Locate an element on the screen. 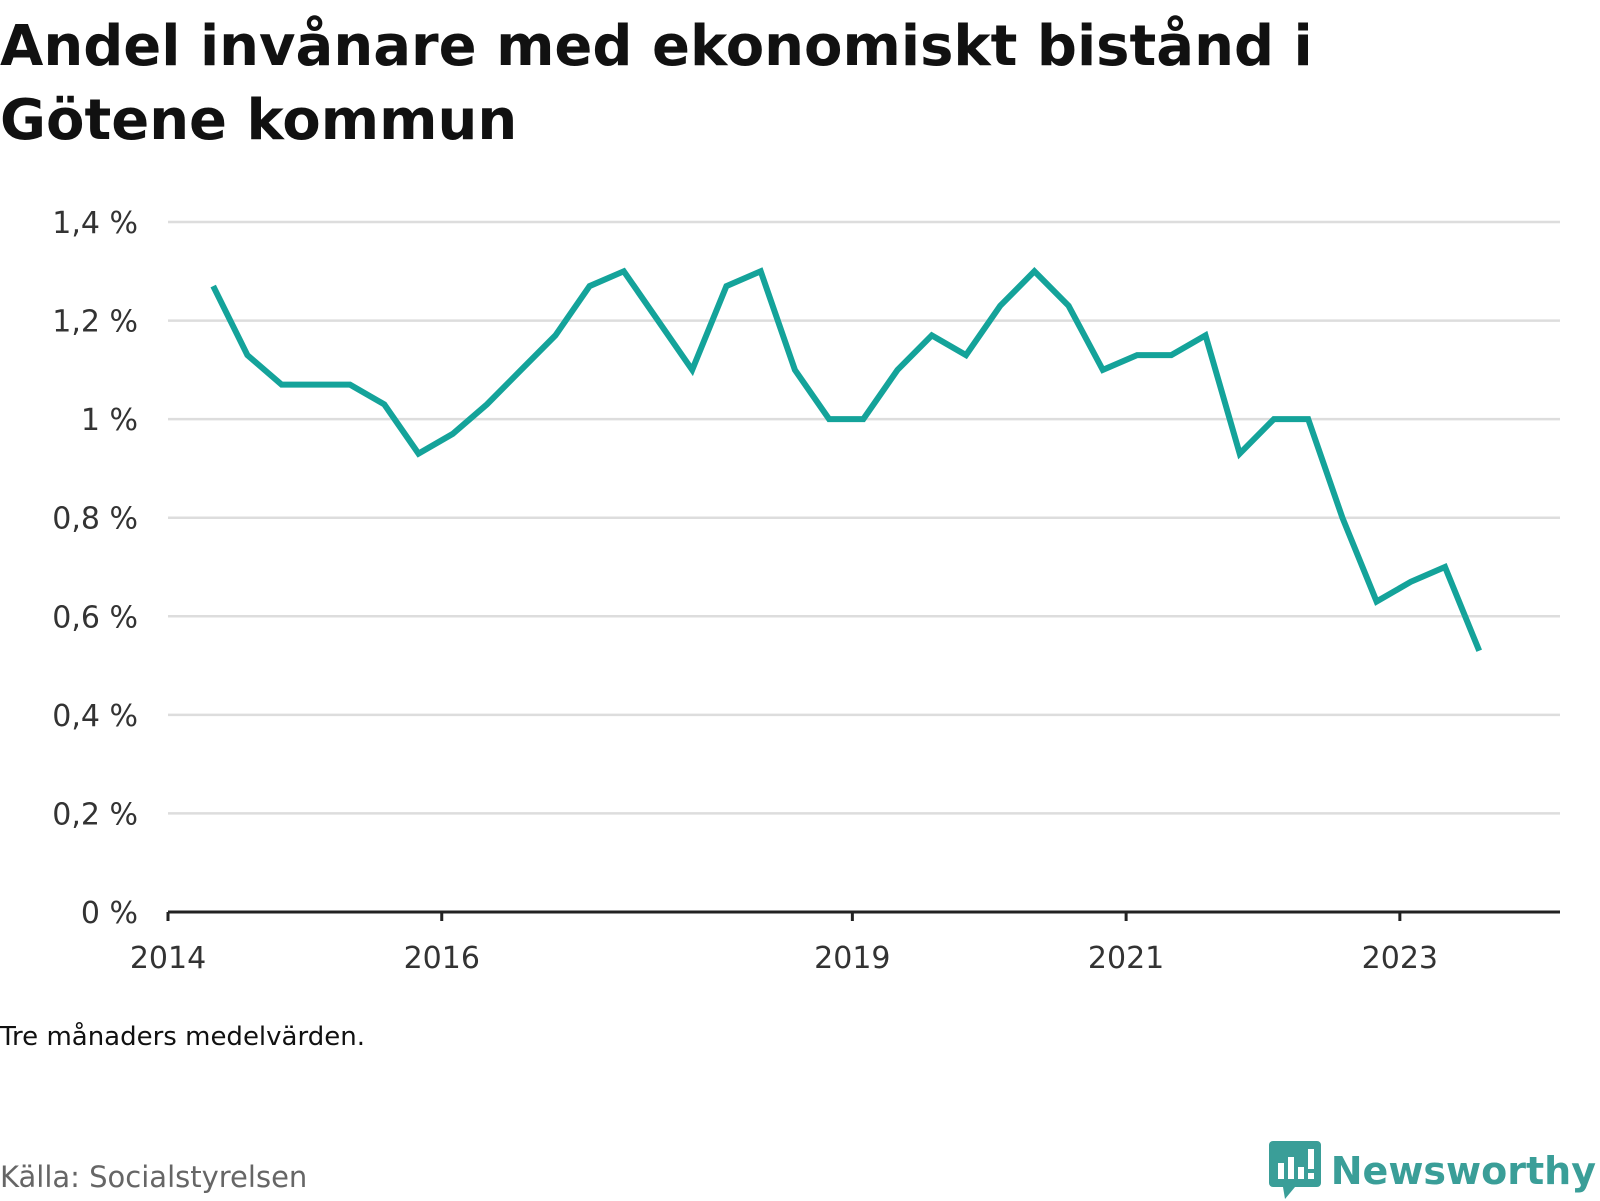  y-tick-label: 0,4 % is located at coordinates (95, 716).